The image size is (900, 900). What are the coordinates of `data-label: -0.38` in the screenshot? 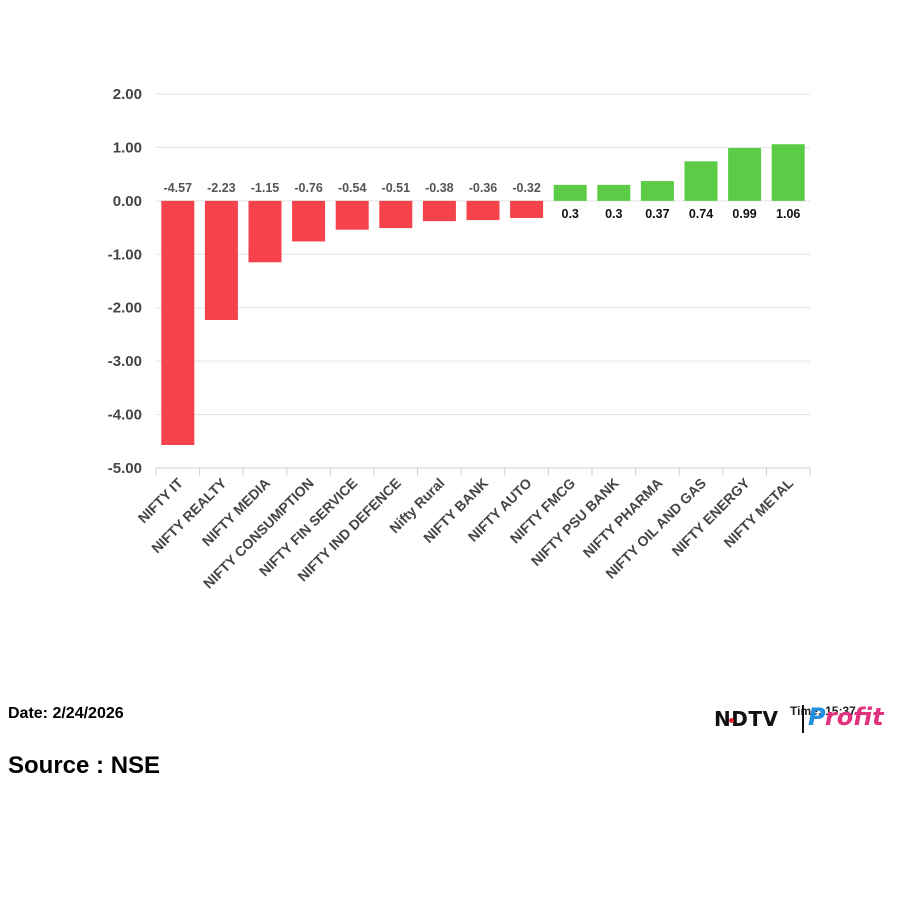 It's located at (439, 188).